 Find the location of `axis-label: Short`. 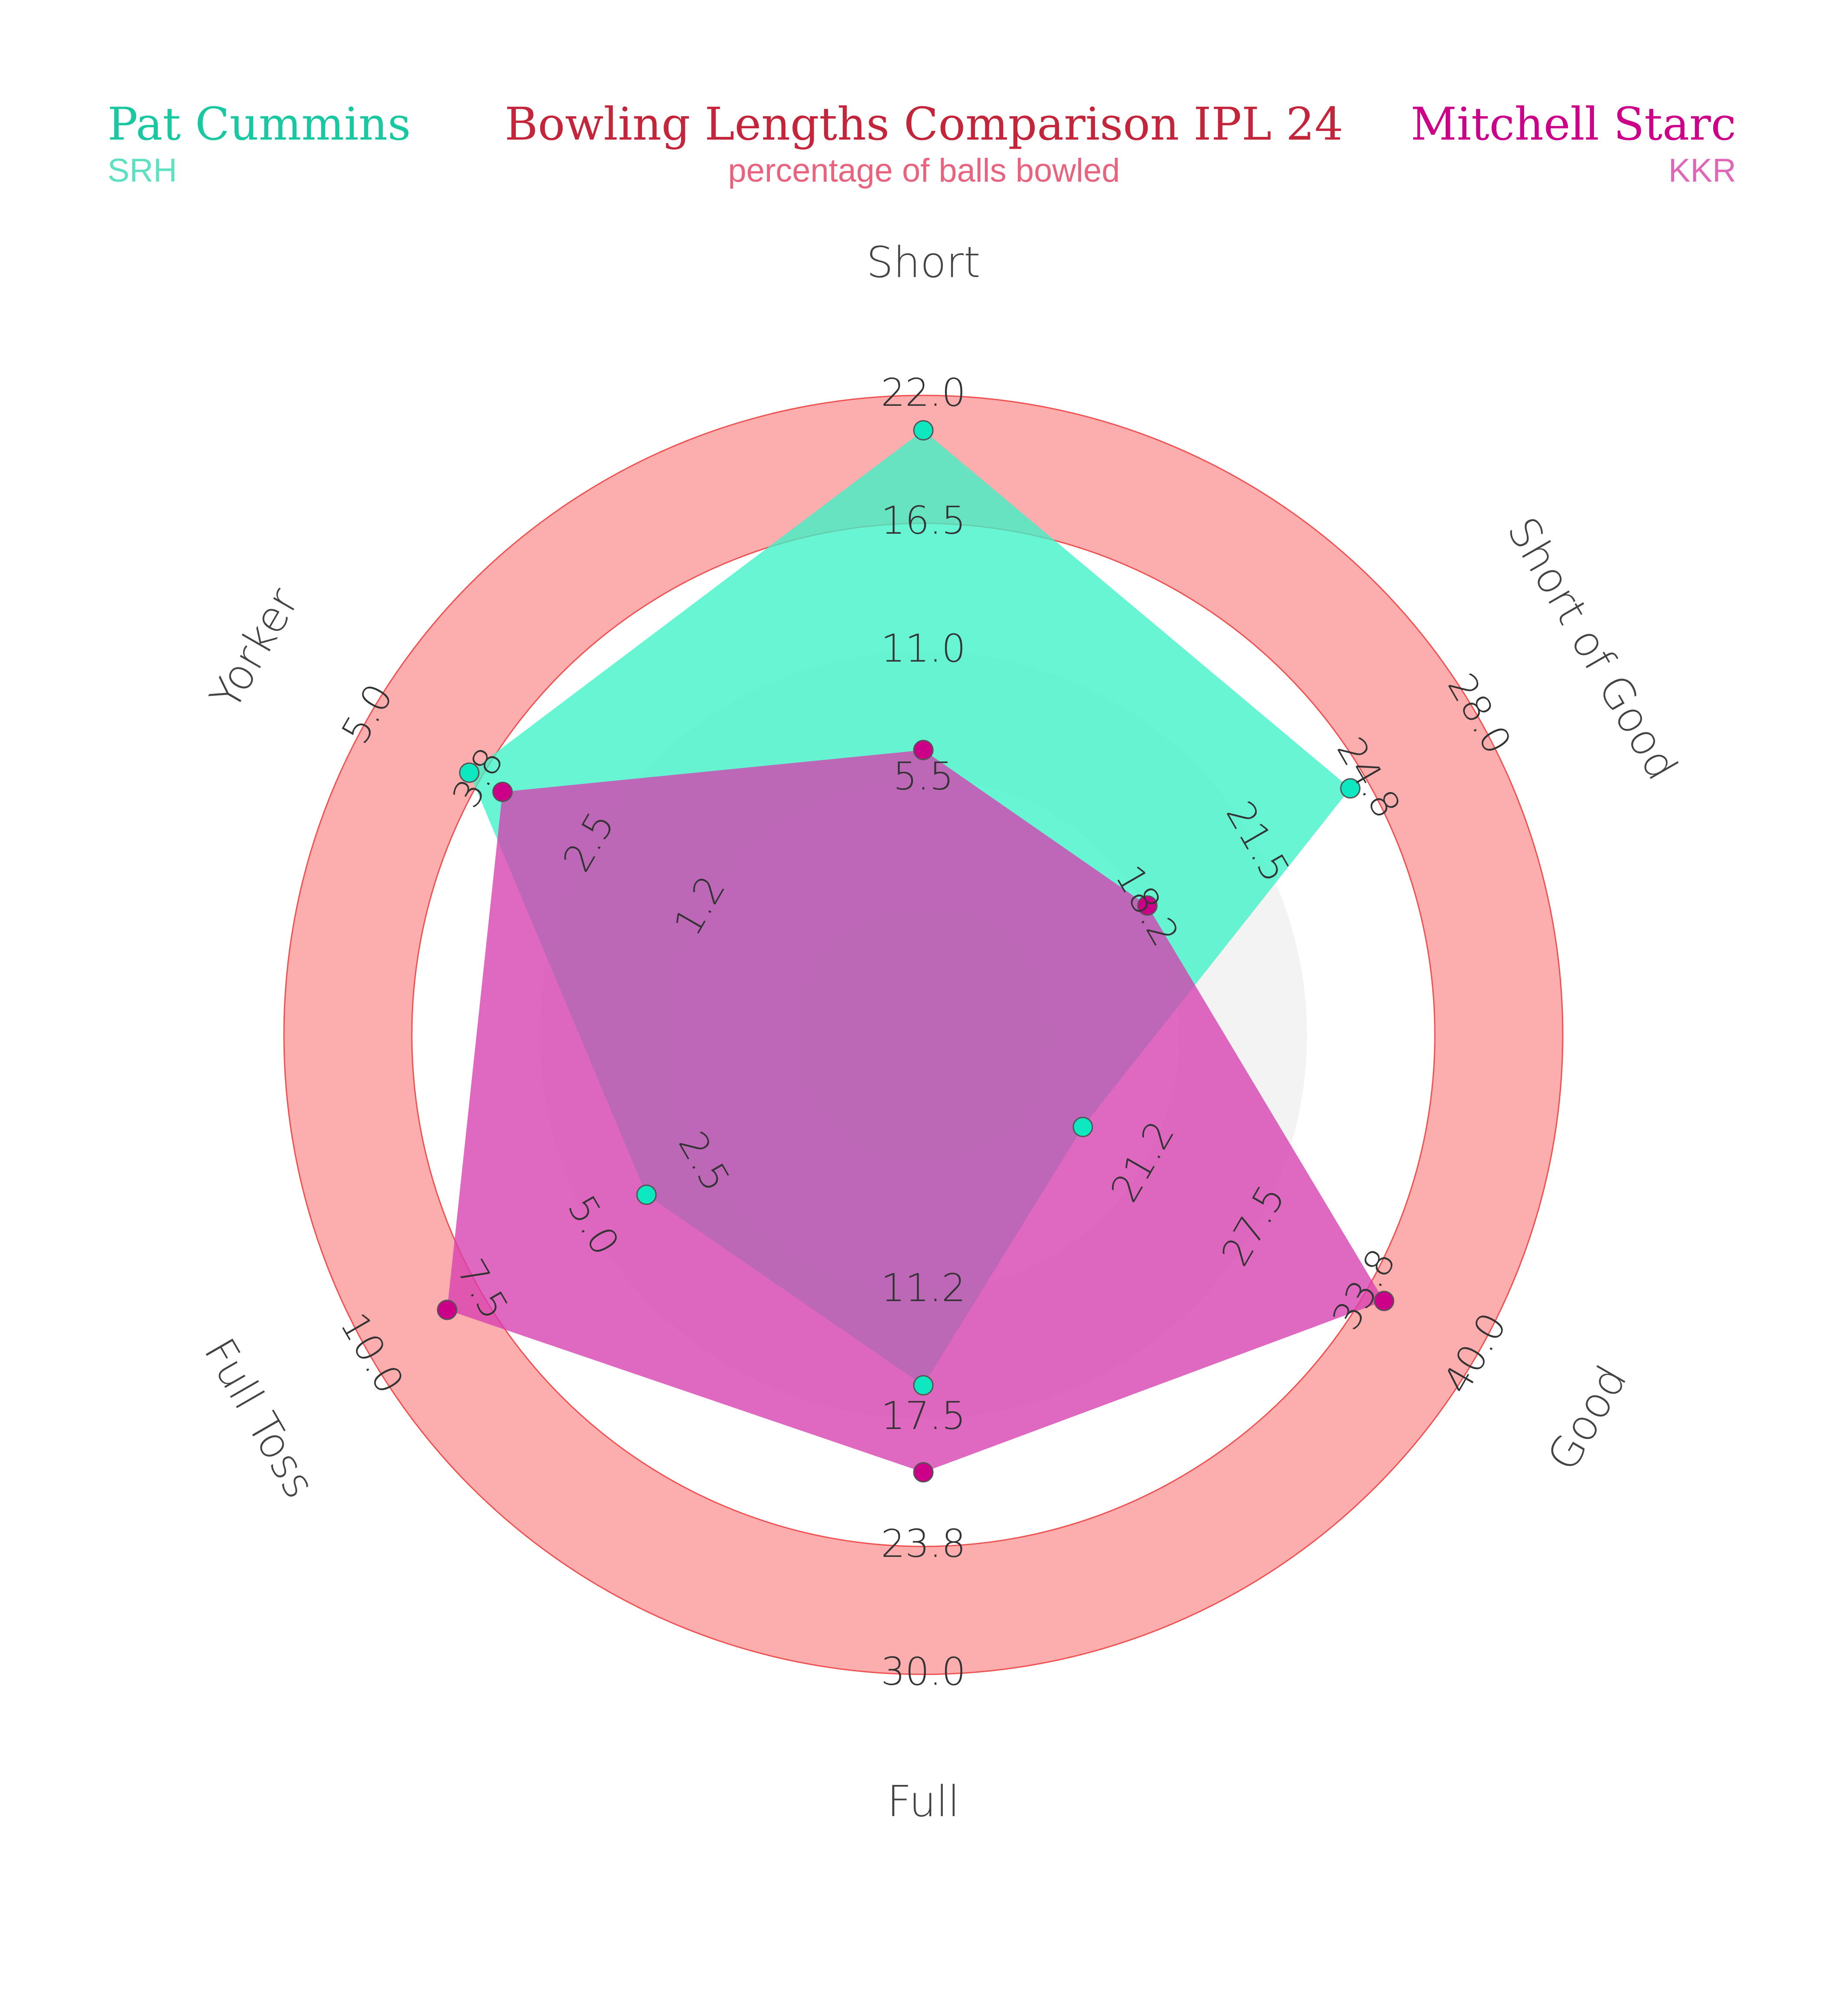

axis-label: Short is located at coordinates (924, 262).